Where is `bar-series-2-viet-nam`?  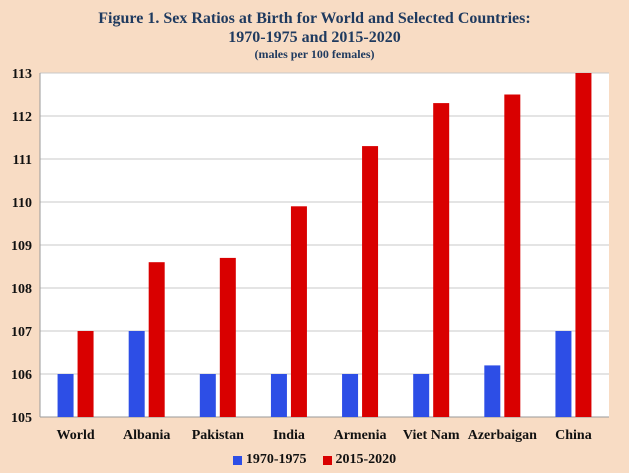 bar-series-2-viet-nam is located at coordinates (441, 260).